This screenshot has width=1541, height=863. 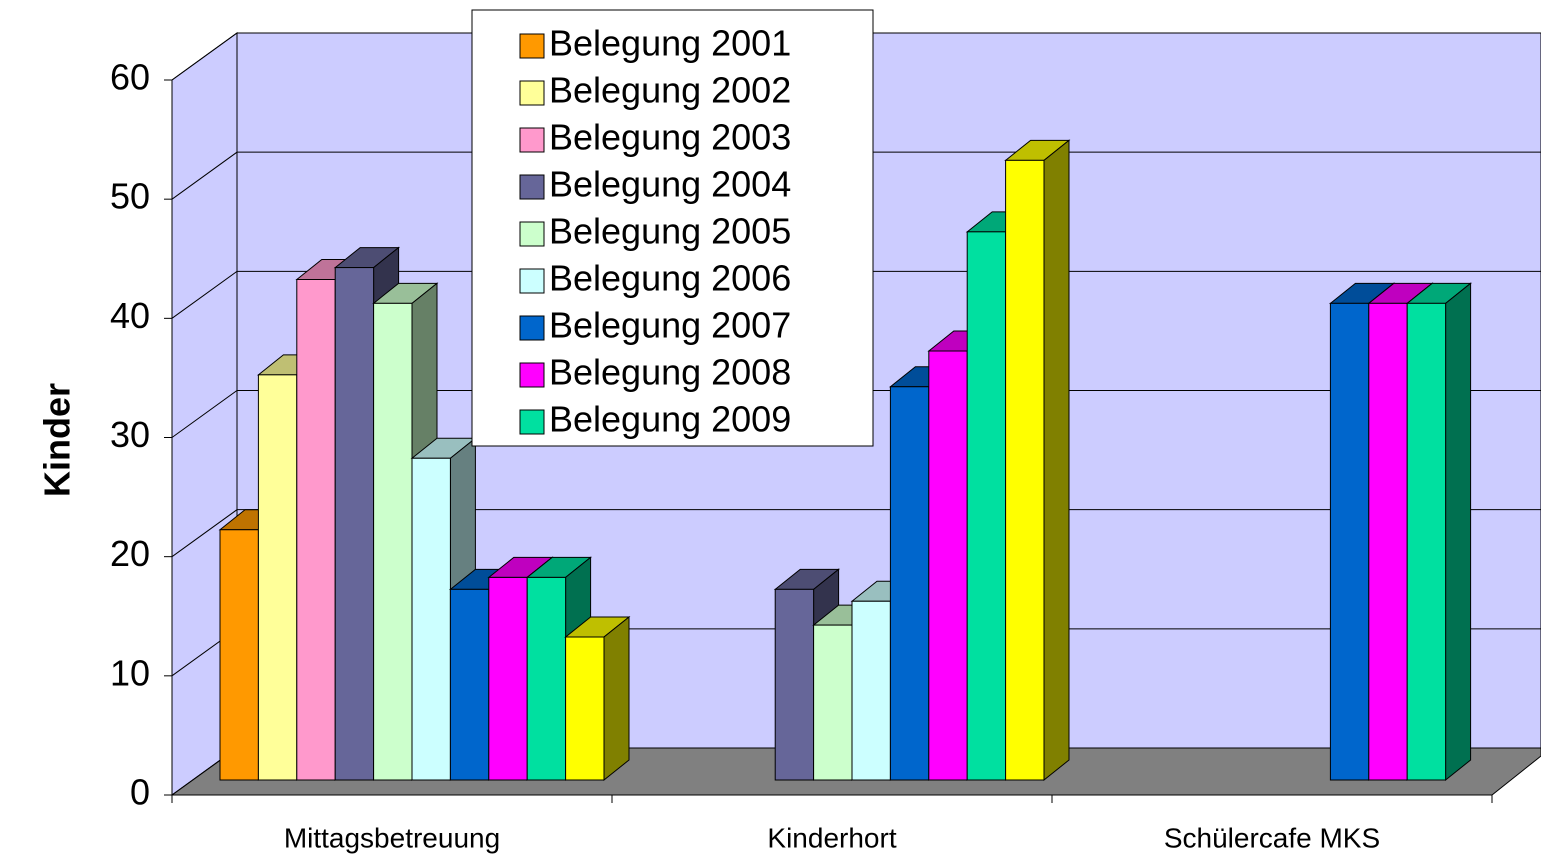 What do you see at coordinates (670, 43) in the screenshot?
I see `legend-label: Belegung 2001` at bounding box center [670, 43].